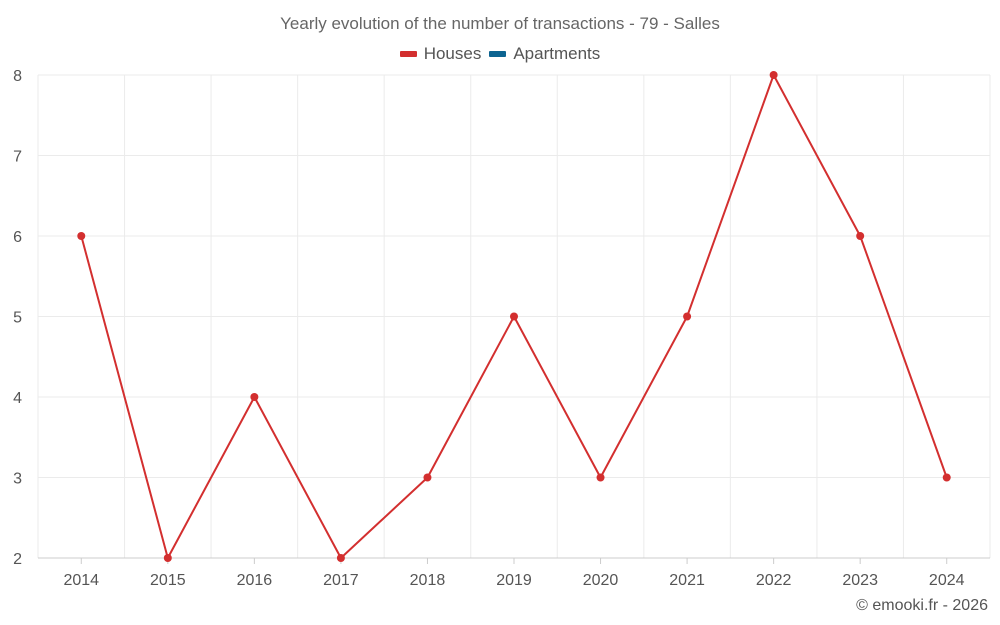 The image size is (1000, 625). Describe the element at coordinates (601, 580) in the screenshot. I see `x-tick-label: 2020` at that location.